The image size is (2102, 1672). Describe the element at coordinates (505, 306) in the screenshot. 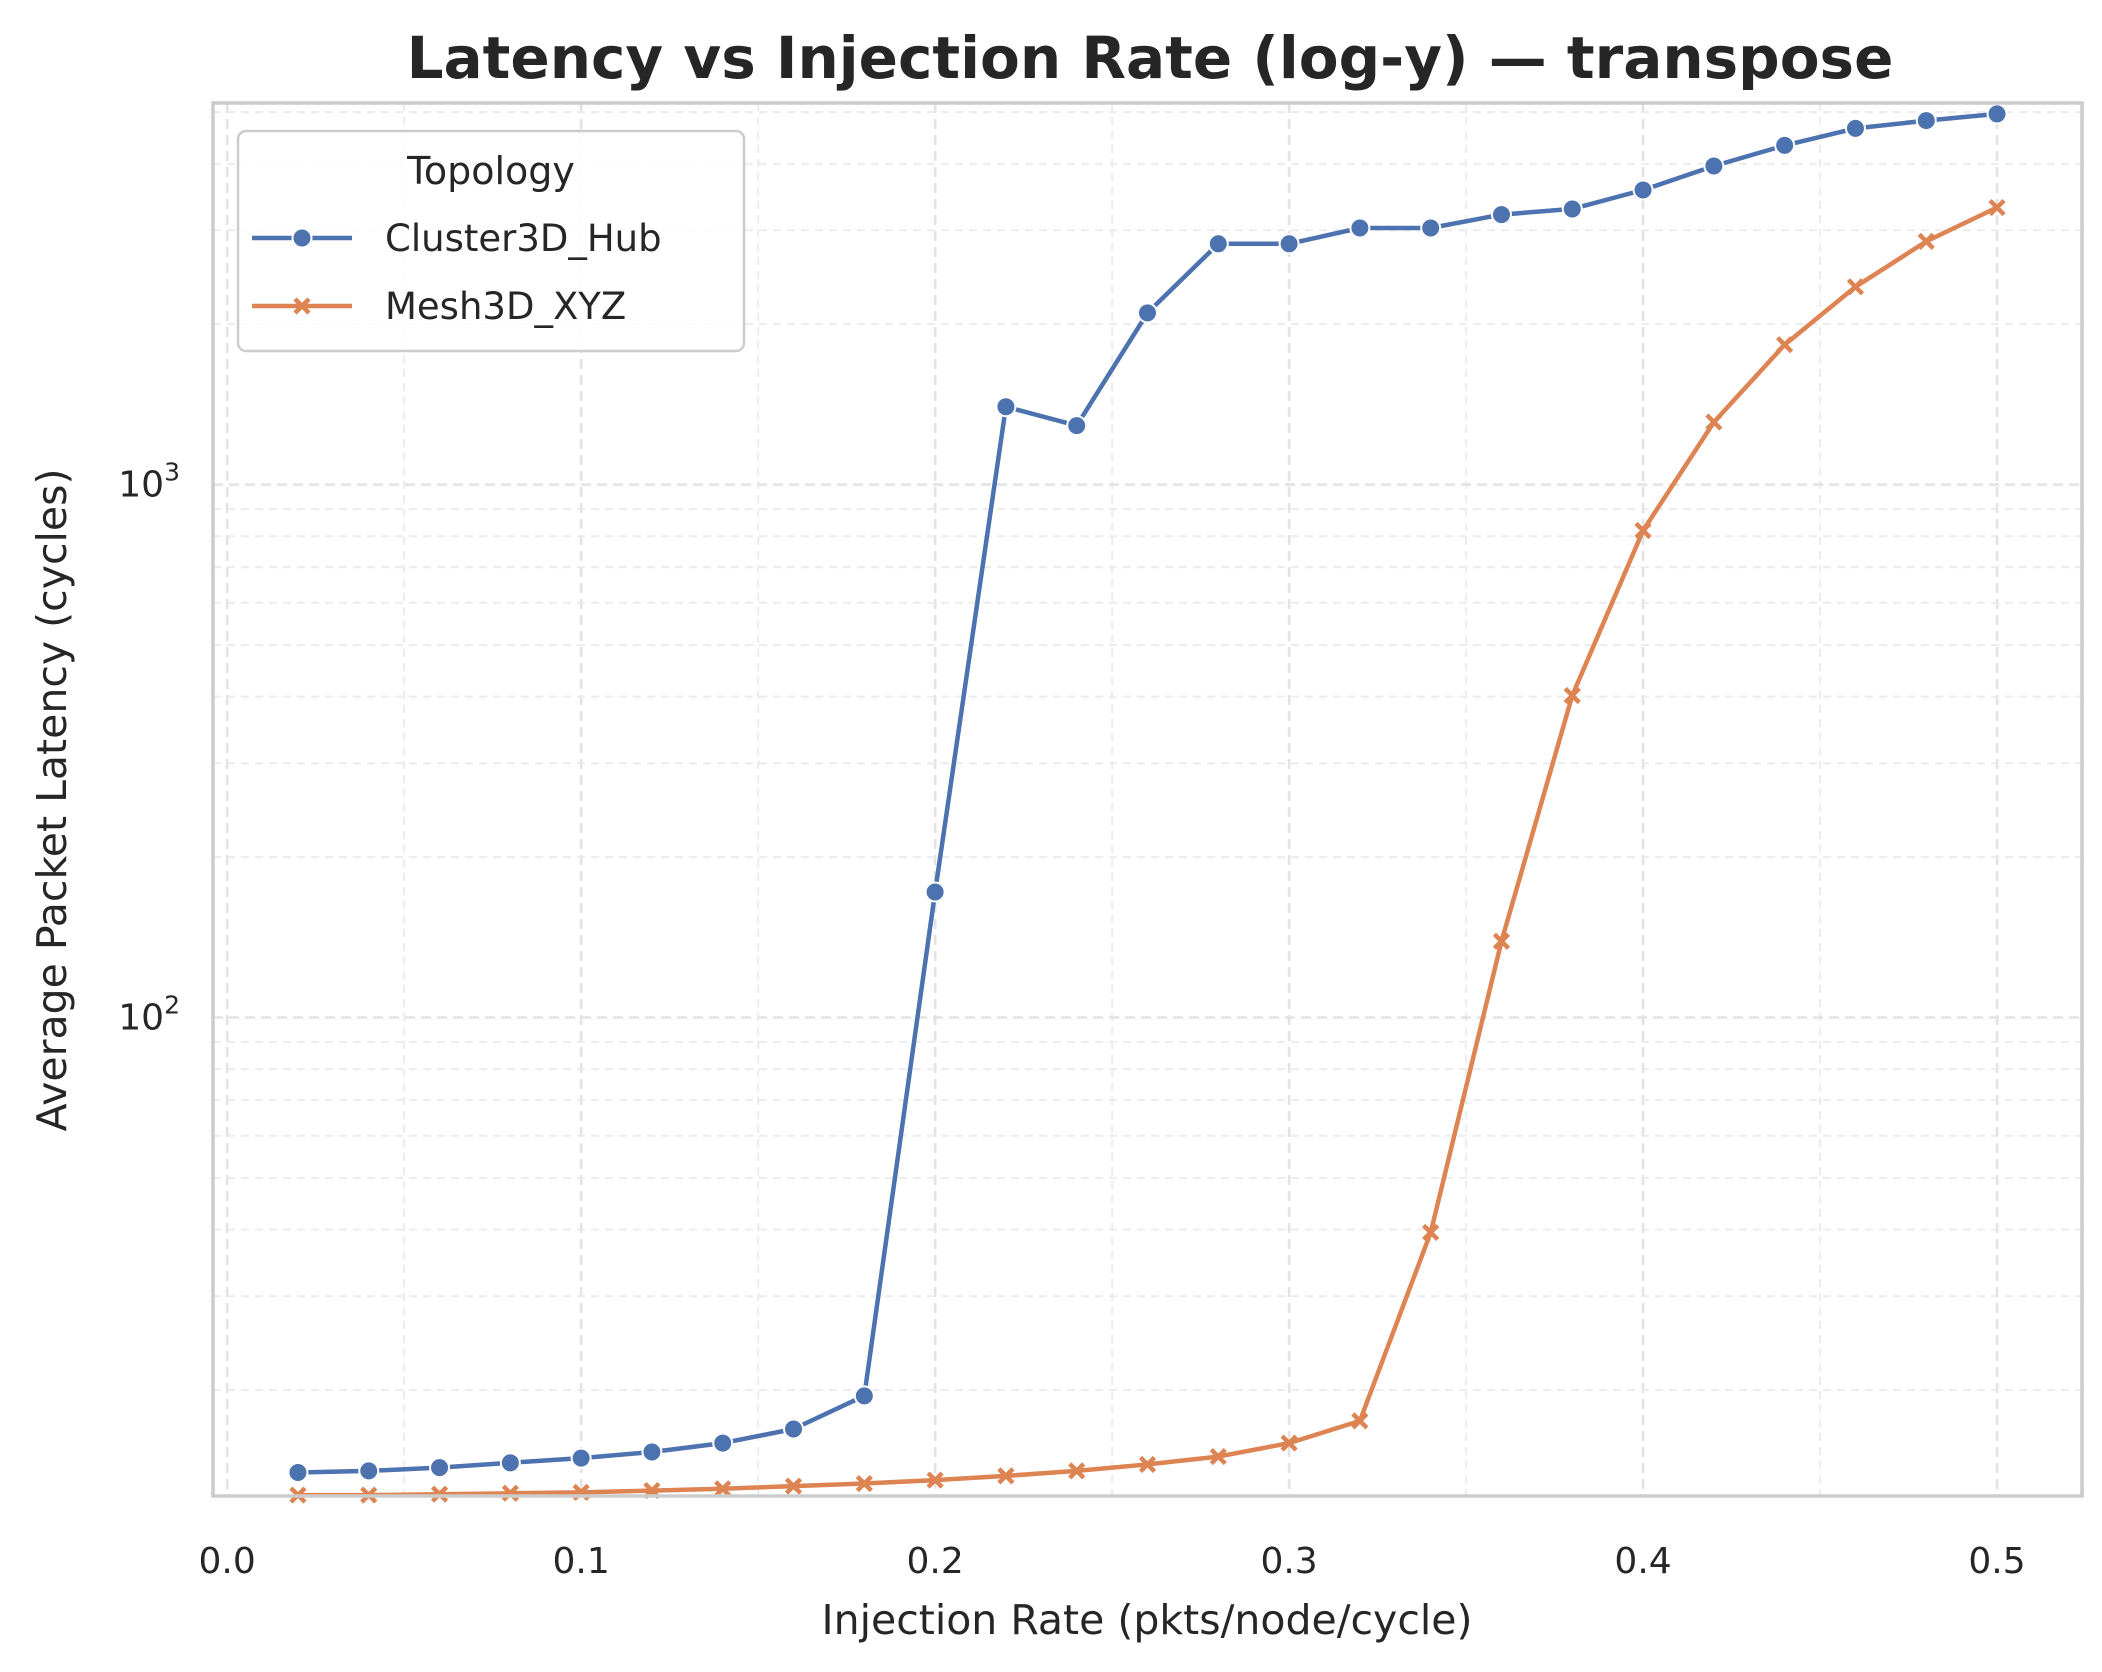

I see `legend-label-mesh3d-xyz: Mesh3D_XYZ` at that location.